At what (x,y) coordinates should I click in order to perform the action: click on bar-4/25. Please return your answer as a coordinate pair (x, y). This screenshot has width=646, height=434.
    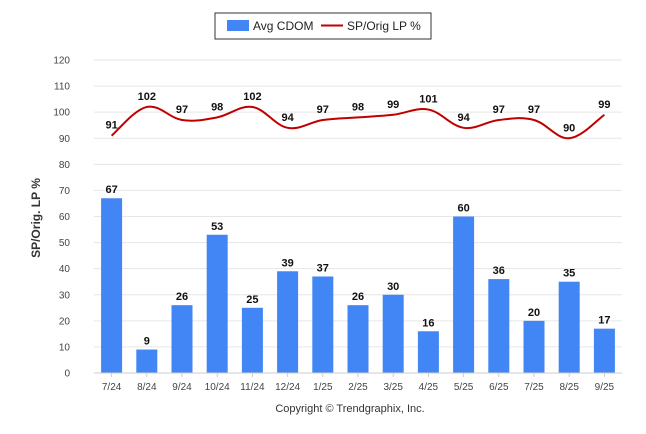
    Looking at the image, I should click on (428, 352).